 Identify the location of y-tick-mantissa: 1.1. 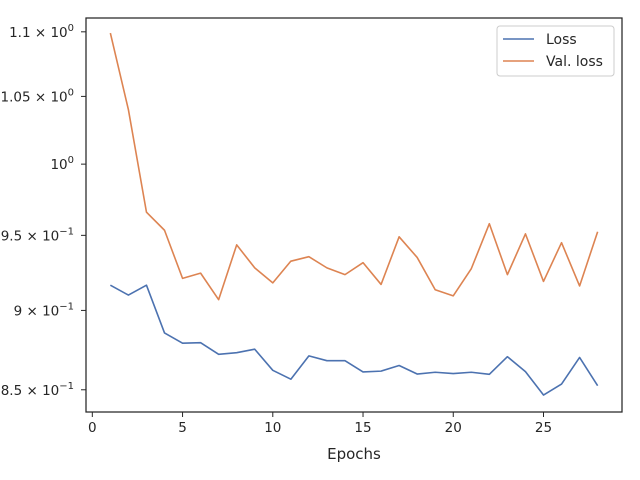
(19, 33).